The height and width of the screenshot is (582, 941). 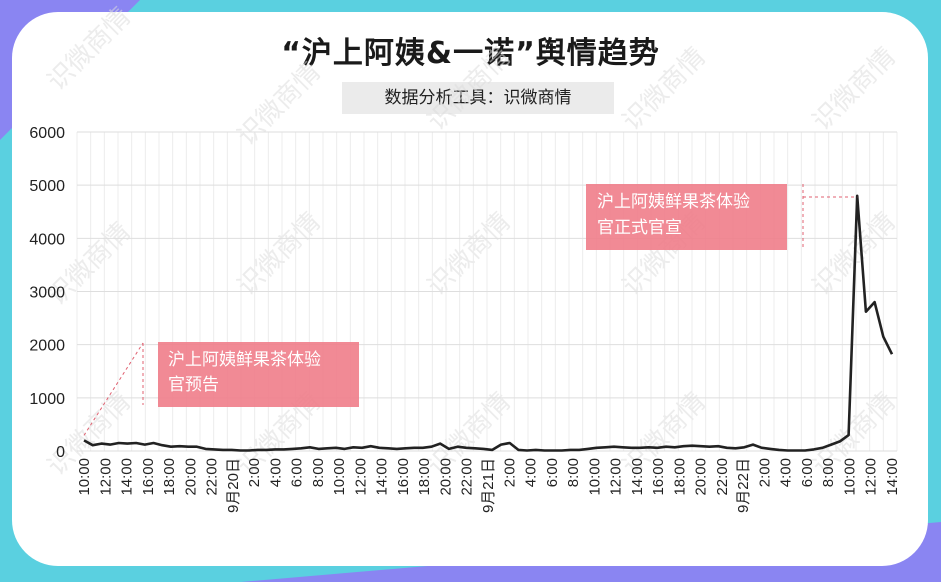 What do you see at coordinates (258, 374) in the screenshot?
I see `annotation-box-preview` at bounding box center [258, 374].